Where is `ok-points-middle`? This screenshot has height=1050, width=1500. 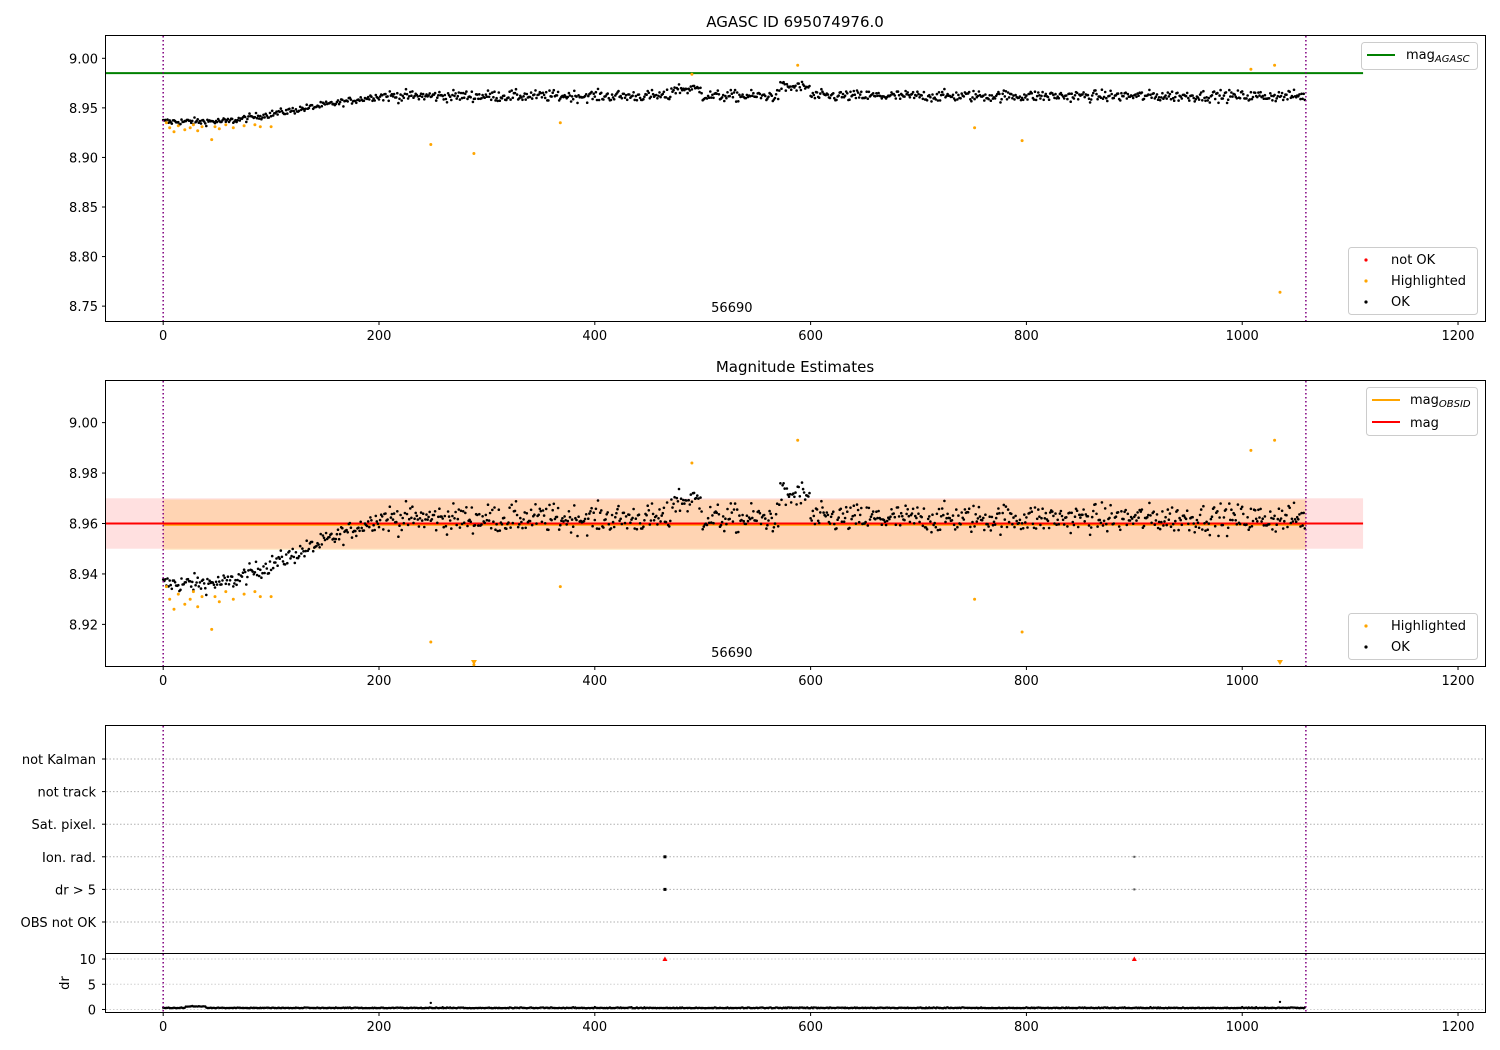
ok-points-middle is located at coordinates (734, 539).